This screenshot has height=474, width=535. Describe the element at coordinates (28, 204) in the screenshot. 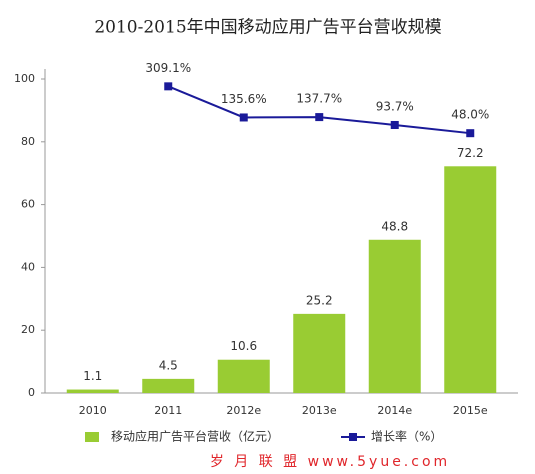

I see `y-tick-label: 60` at that location.